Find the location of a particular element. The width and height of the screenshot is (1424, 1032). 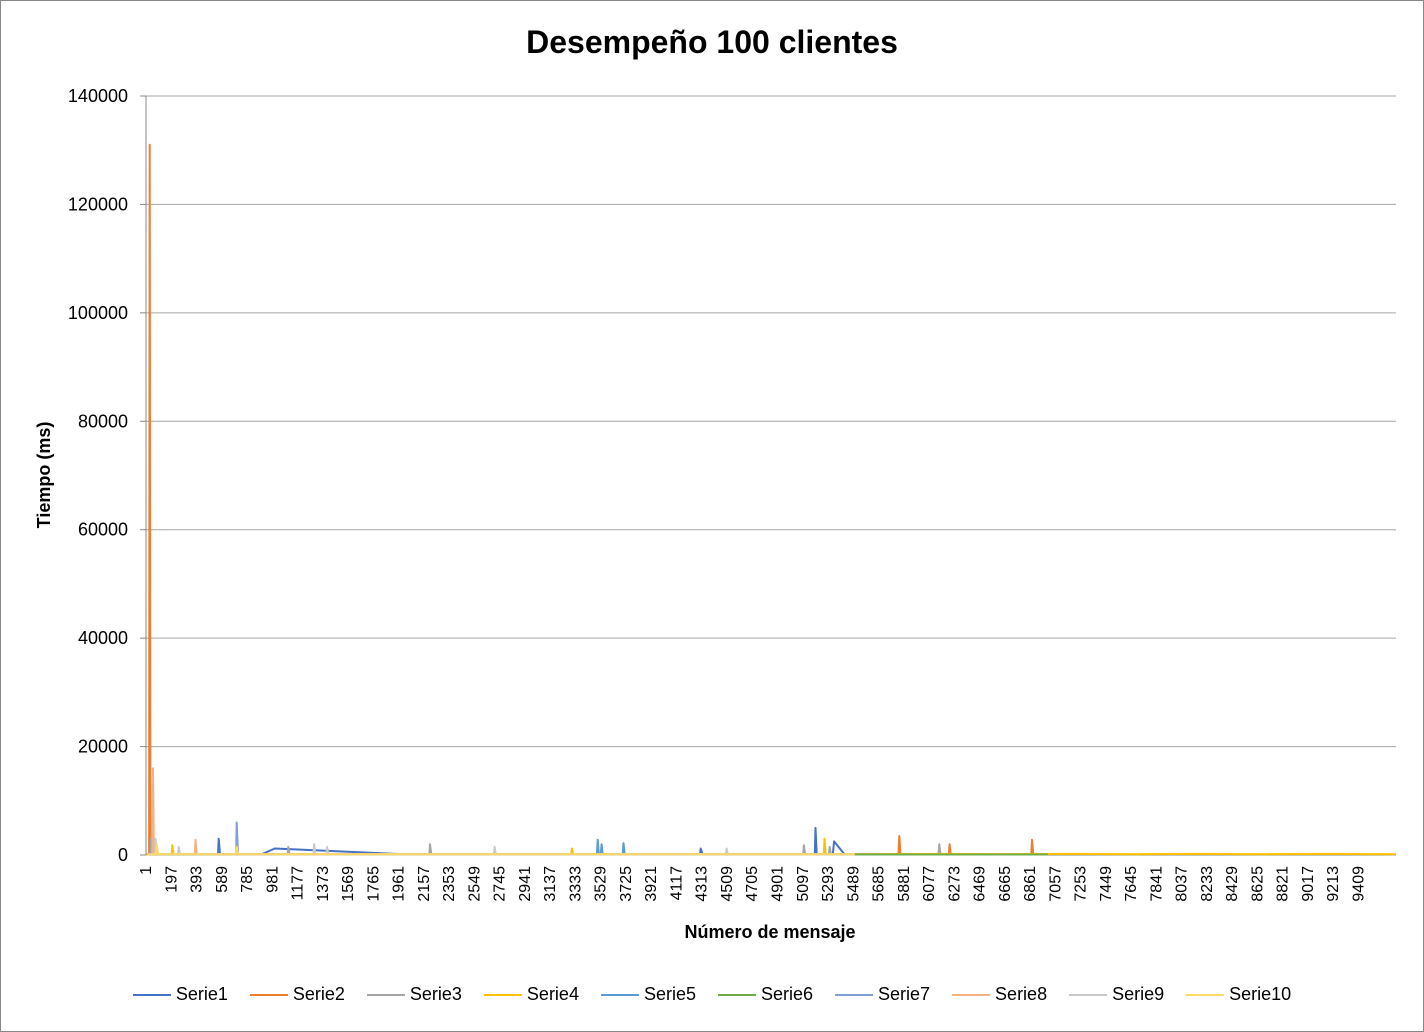

legend-item-serie9: Serie9 is located at coordinates (1116, 994).